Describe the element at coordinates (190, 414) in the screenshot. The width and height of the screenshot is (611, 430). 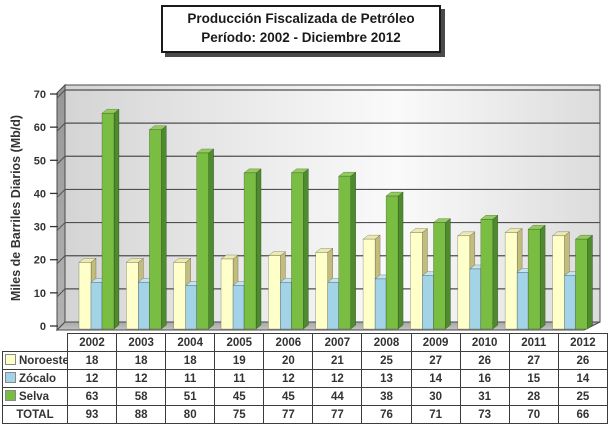
I see `total-value-cell: 80` at that location.